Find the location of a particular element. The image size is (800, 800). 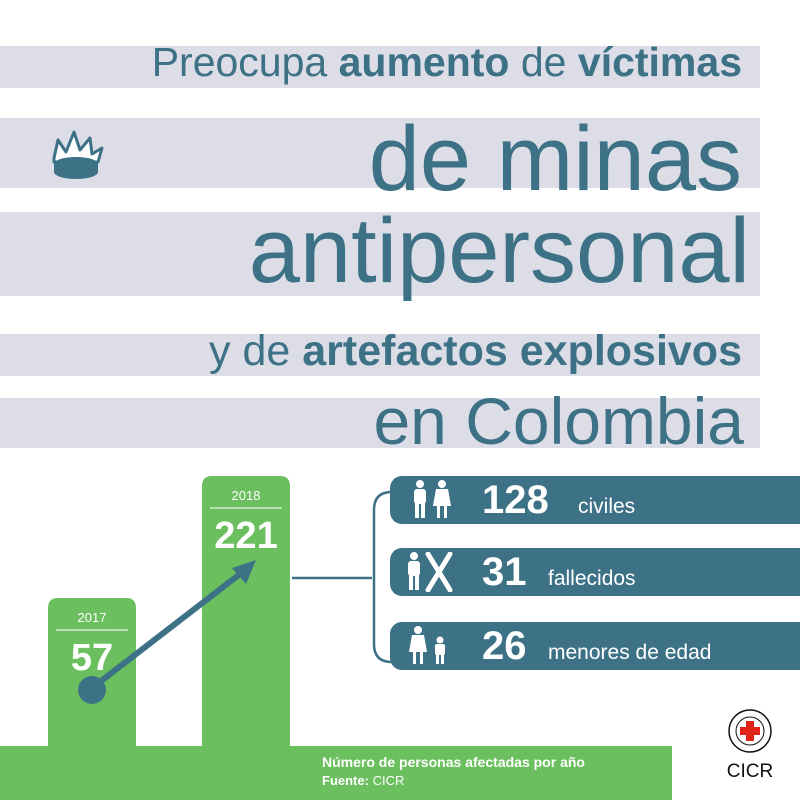

stat-label: civiles is located at coordinates (607, 506).